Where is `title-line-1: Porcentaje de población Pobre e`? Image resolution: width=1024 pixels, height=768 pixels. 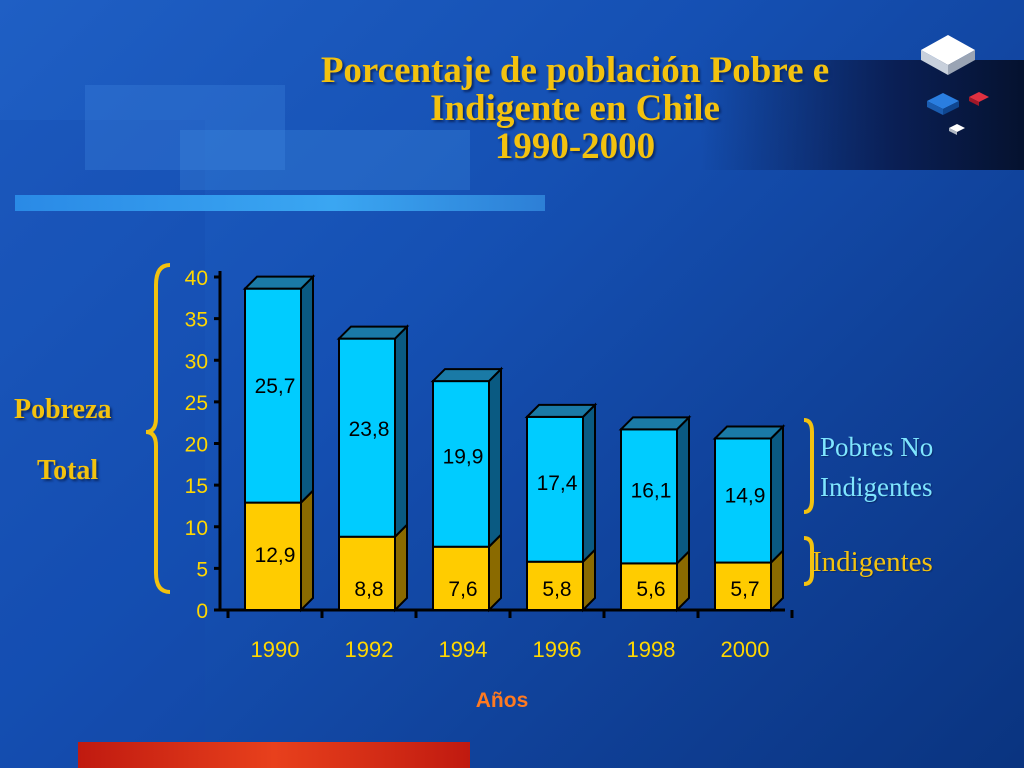 title-line-1: Porcentaje de población Pobre e is located at coordinates (575, 70).